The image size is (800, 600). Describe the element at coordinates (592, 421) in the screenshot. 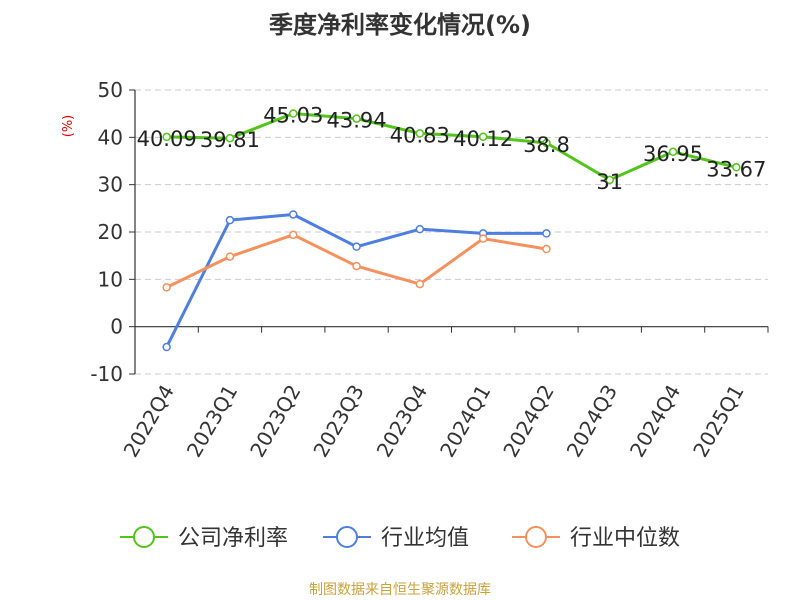

I see `x-tick-label: 2024Q3` at that location.